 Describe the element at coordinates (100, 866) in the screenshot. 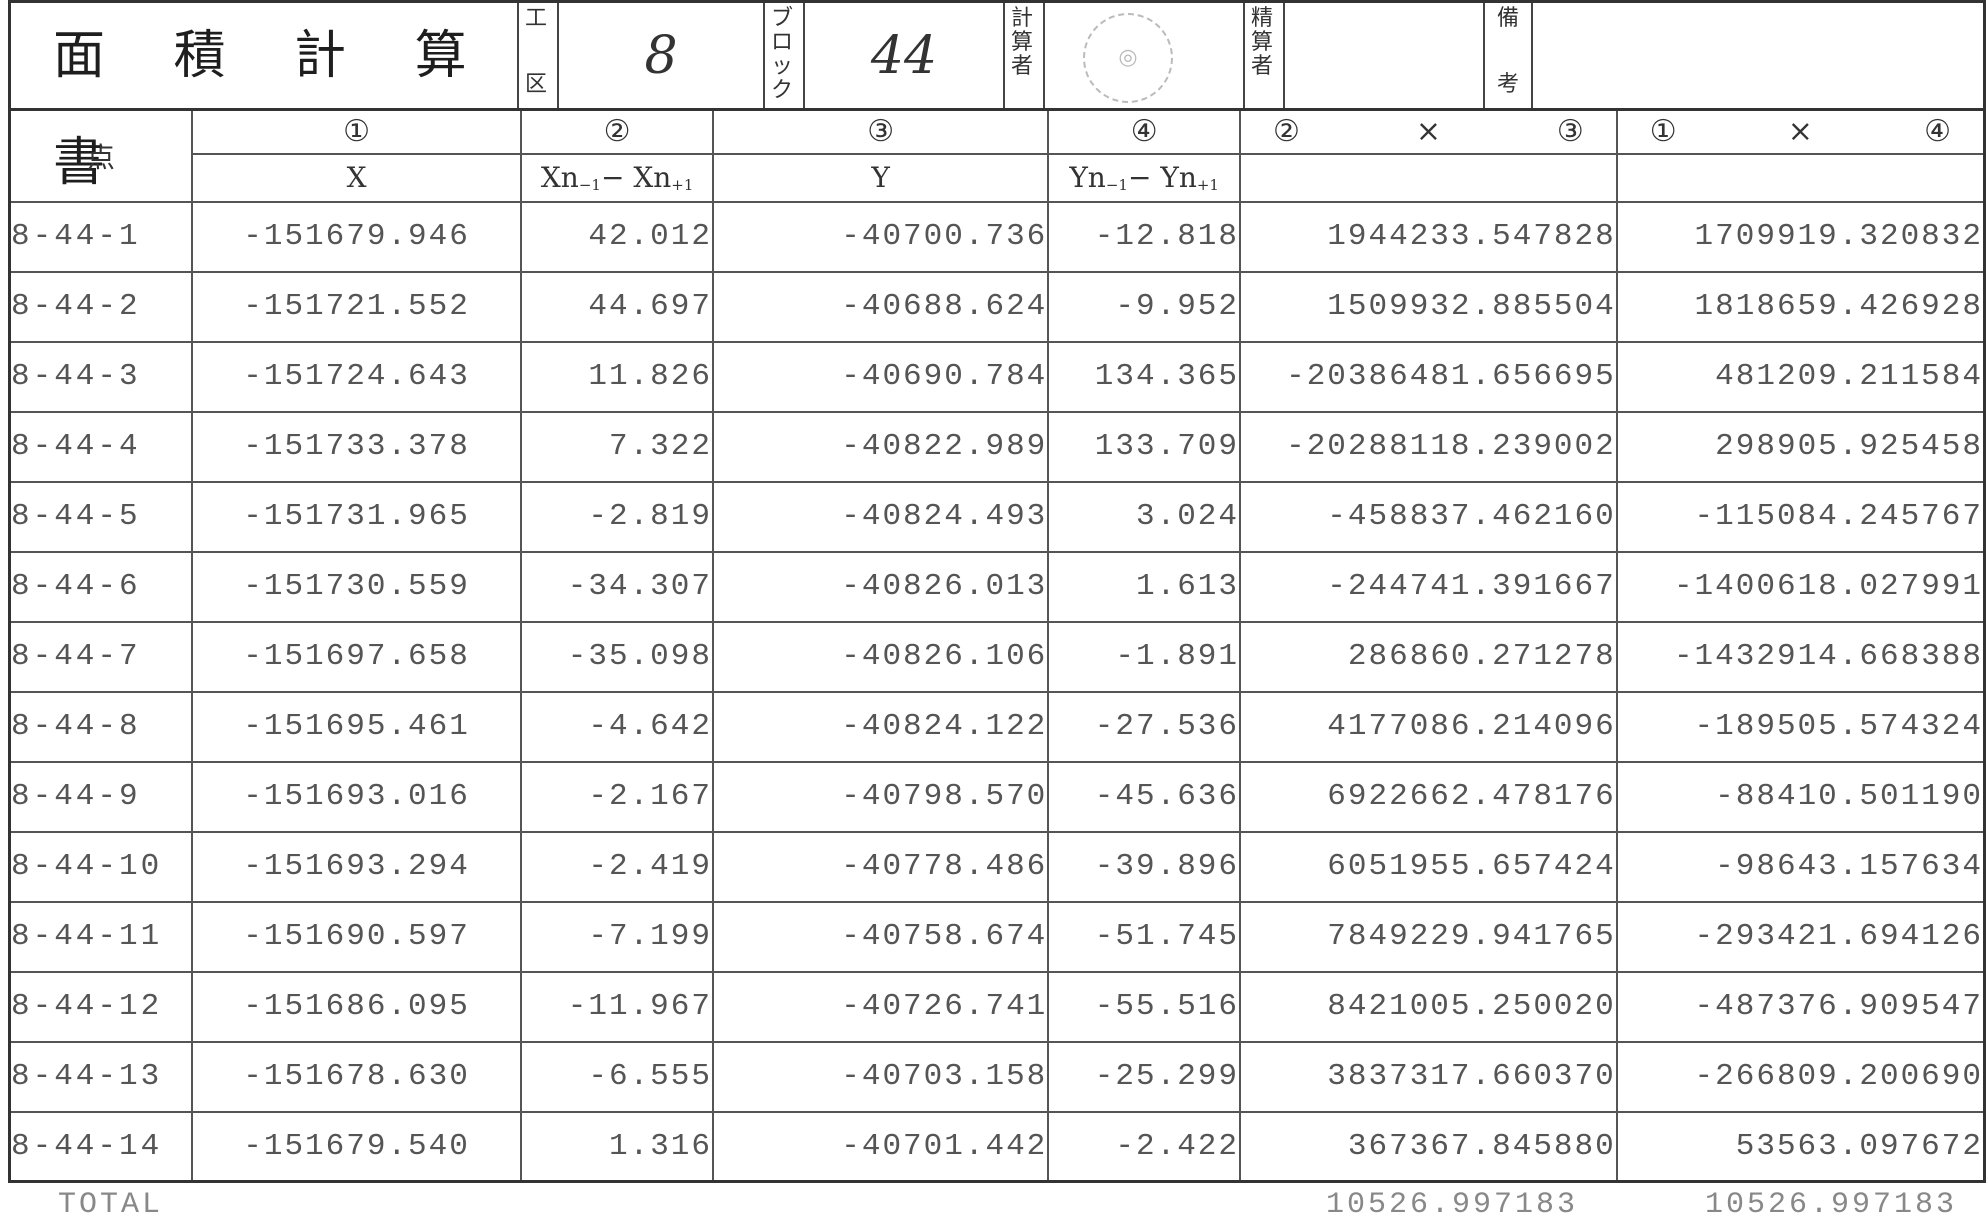

I see `cell-point: 8-44-10` at that location.